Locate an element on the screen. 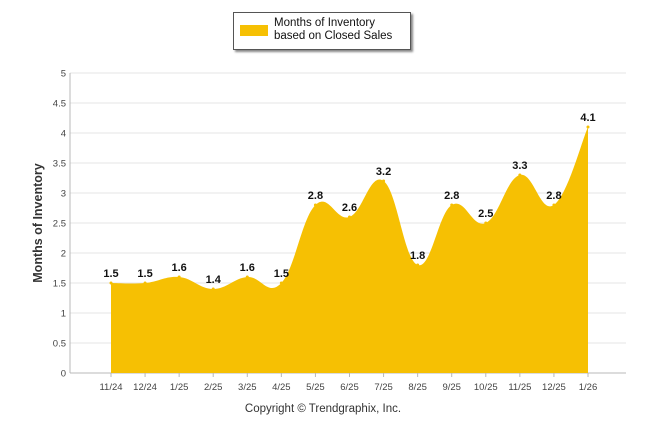 This screenshot has height=434, width=646. y-tick-label: 1.5 is located at coordinates (59, 284).